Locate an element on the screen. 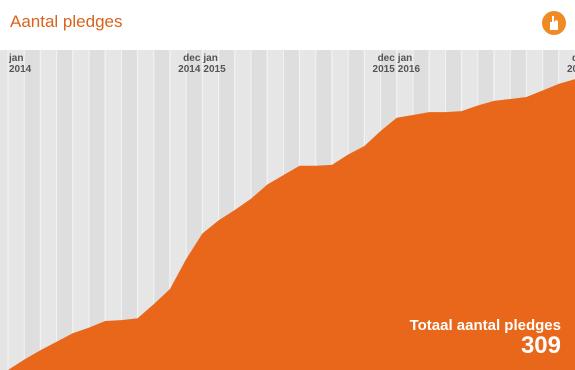  x-tick-label: jan 2014 is located at coordinates (20, 64).